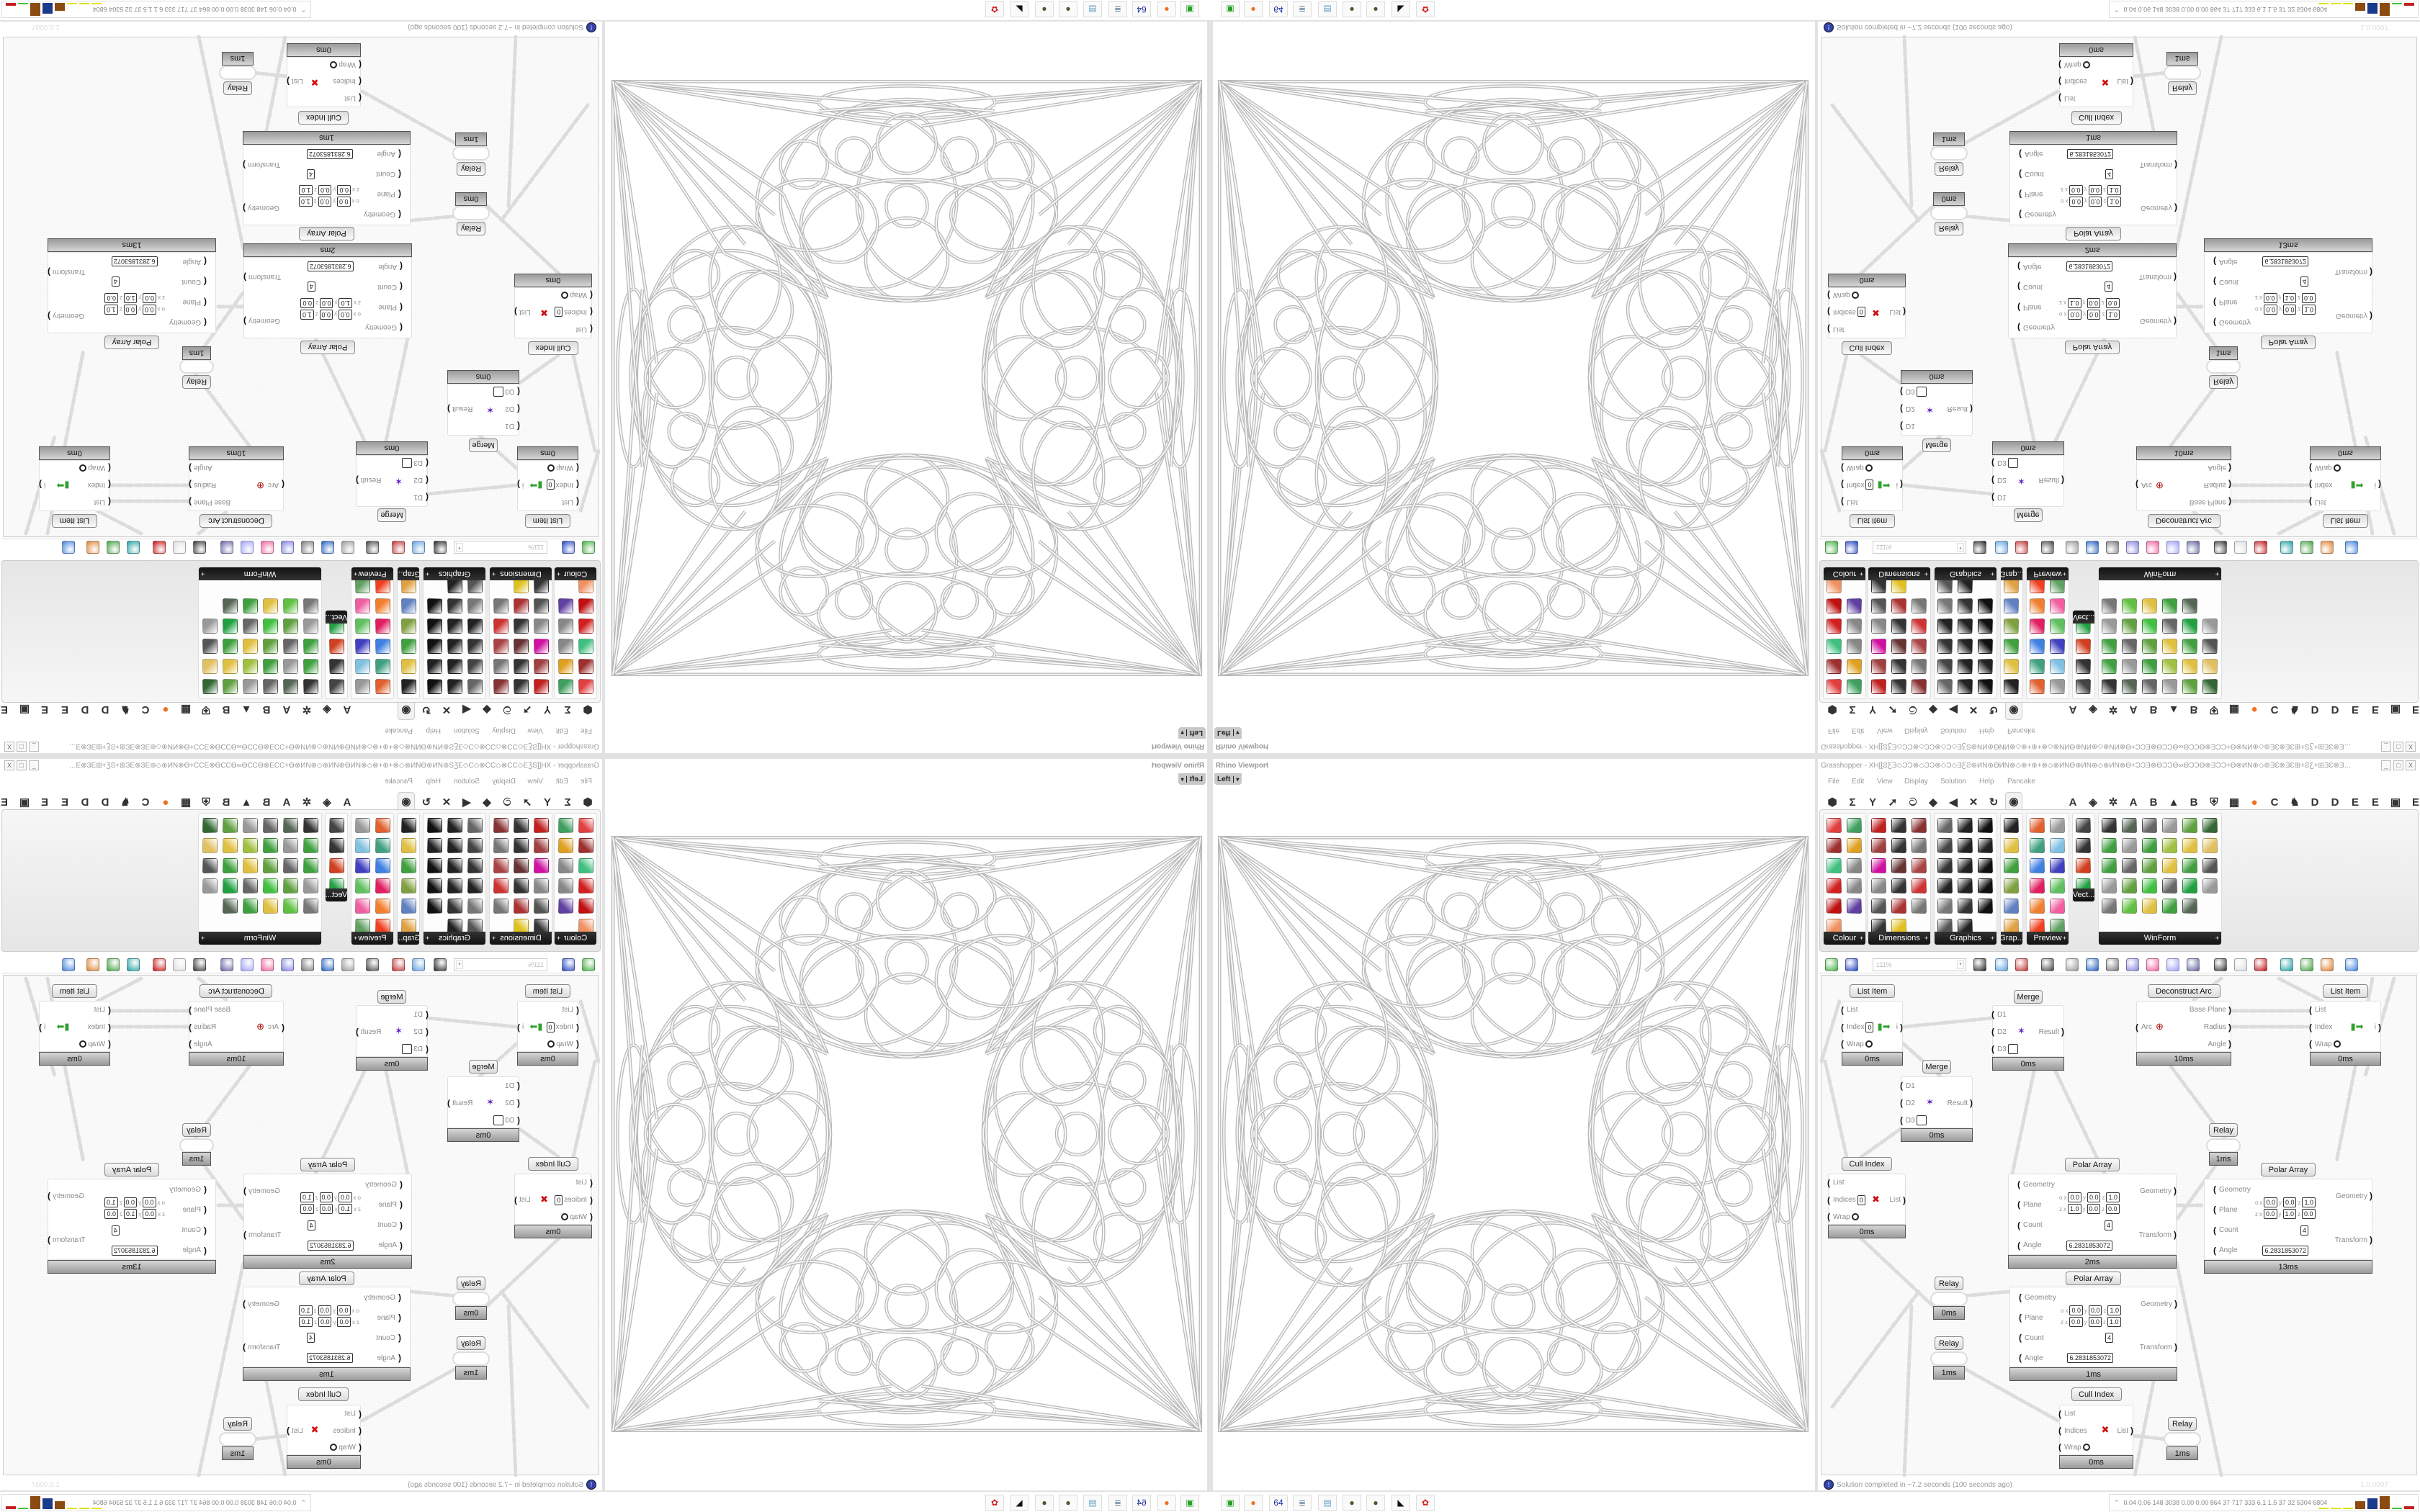  I want to click on tab-display-icon: ◉, so click(2013, 800).